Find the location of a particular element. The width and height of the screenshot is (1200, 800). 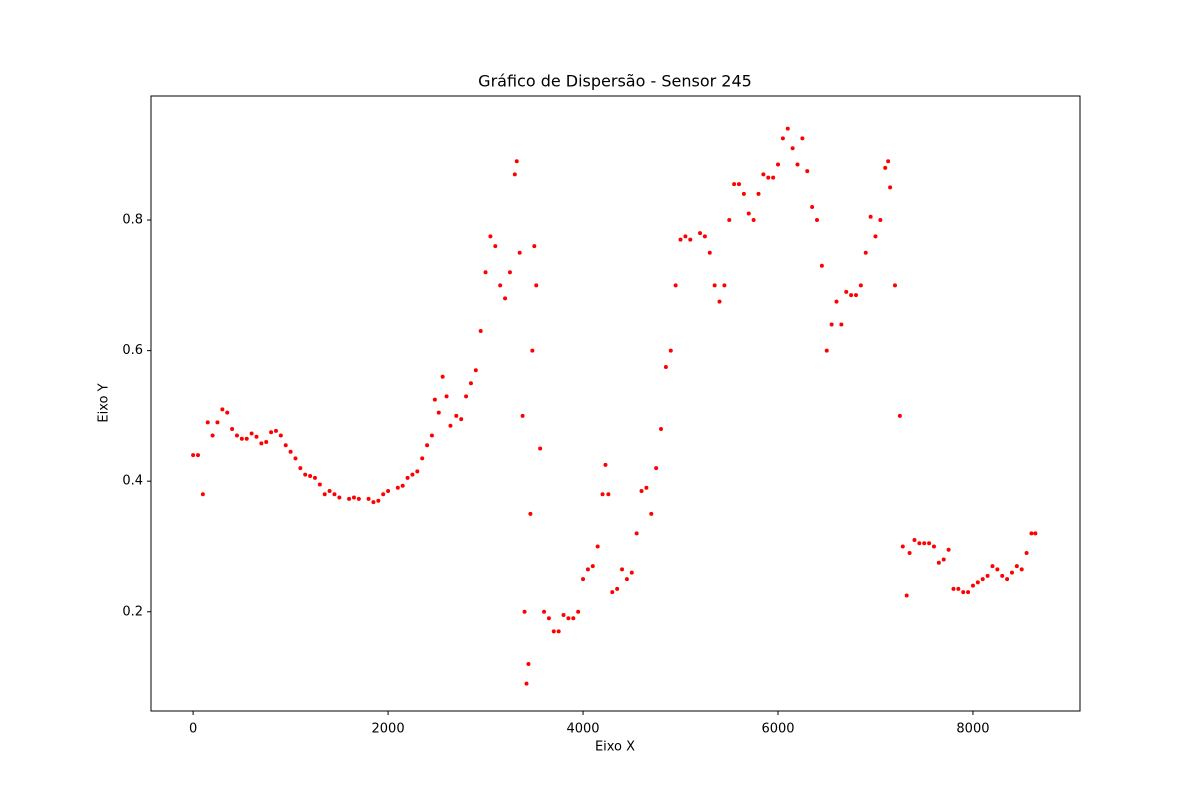

chart-title: Gráfico de Dispersão - Sensor 245 is located at coordinates (615, 81).